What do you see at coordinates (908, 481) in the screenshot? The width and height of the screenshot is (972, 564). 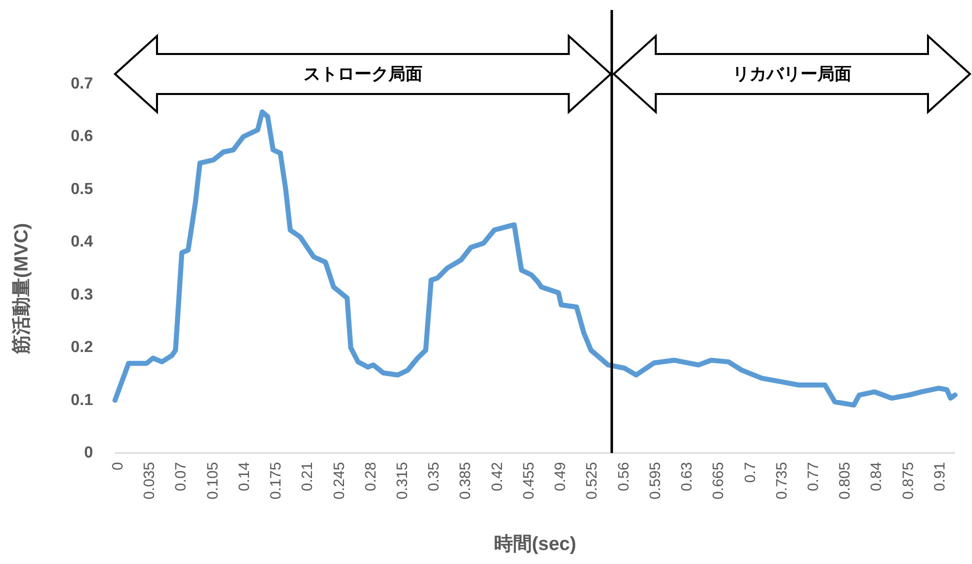 I see `x-tick-label: 0.875` at bounding box center [908, 481].